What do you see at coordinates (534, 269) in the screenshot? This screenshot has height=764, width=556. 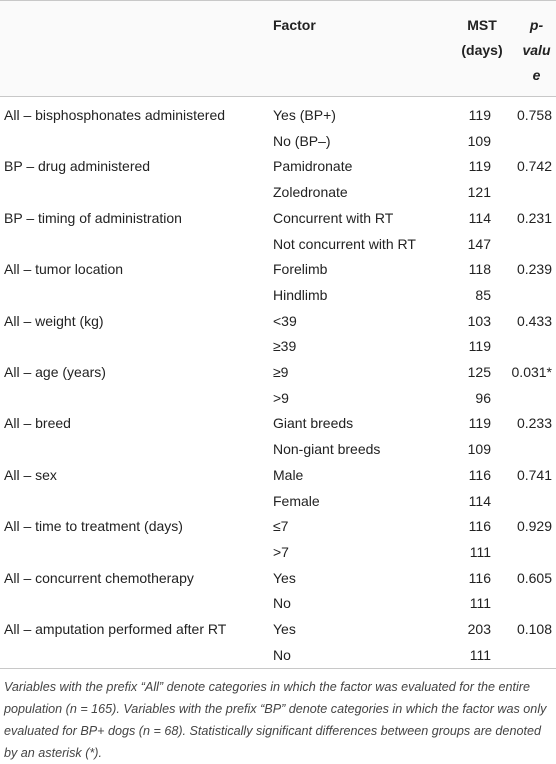 I see `p-value-cell: 0.239` at bounding box center [534, 269].